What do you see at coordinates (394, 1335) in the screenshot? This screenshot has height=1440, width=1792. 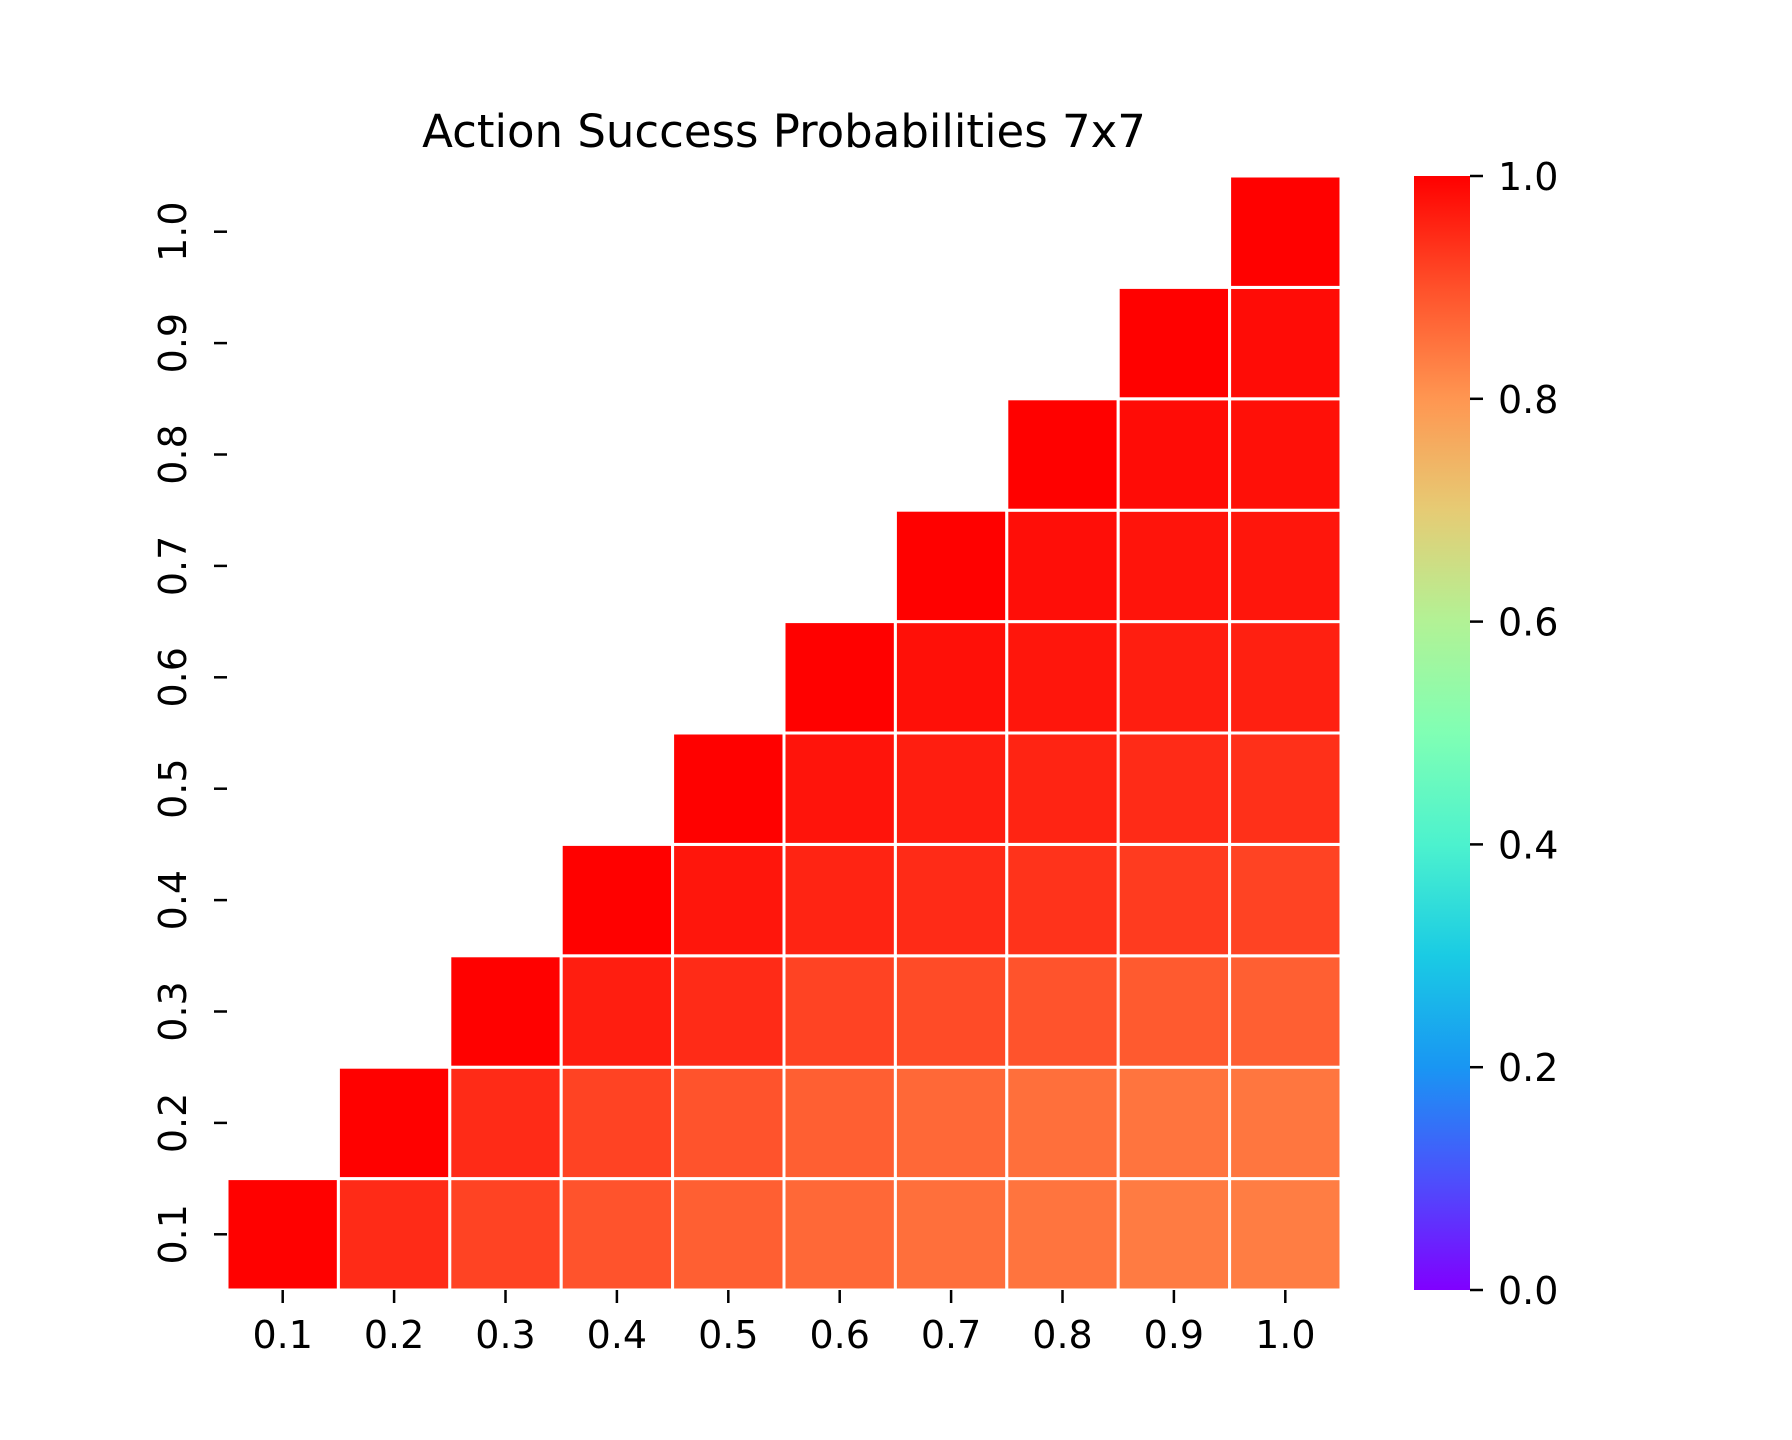 I see `x-tick-label: 0.2` at bounding box center [394, 1335].